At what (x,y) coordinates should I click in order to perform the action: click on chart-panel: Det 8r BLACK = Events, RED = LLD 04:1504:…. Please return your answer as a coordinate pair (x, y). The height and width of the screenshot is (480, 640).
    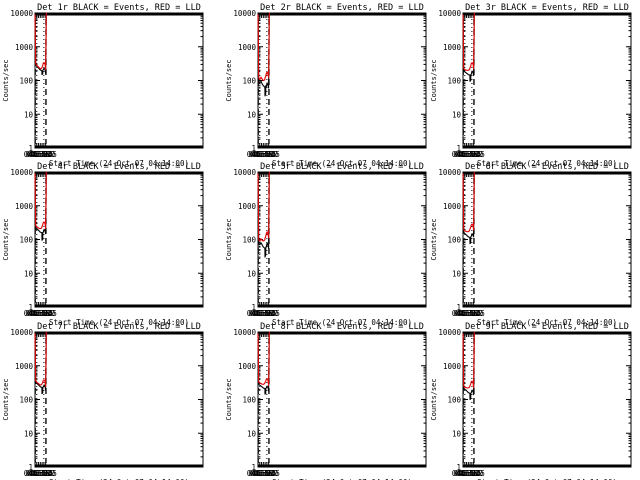
    Looking at the image, I should click on (326, 401).